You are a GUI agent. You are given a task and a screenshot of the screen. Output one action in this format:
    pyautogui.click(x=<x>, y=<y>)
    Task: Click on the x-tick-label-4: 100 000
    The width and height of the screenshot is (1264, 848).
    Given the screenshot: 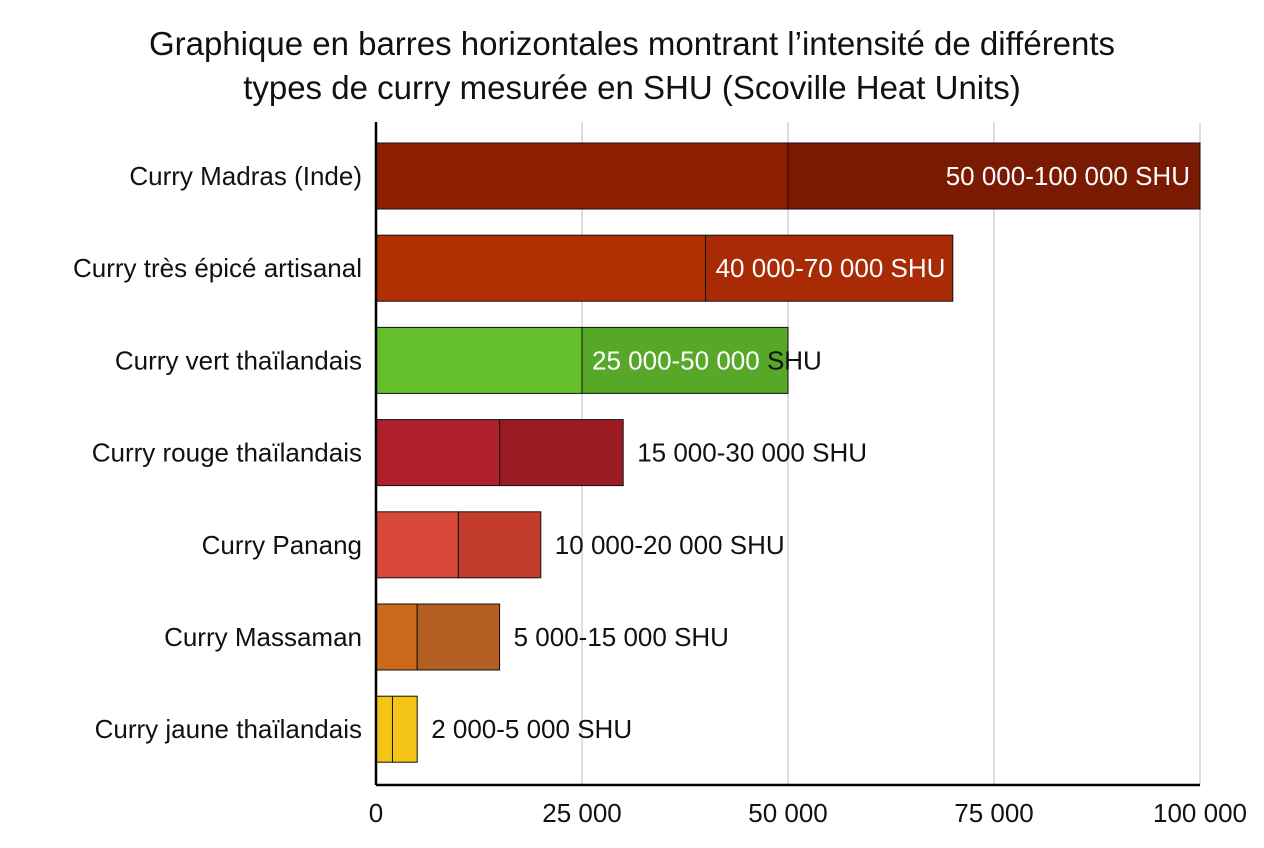 What is the action you would take?
    pyautogui.click(x=1200, y=813)
    